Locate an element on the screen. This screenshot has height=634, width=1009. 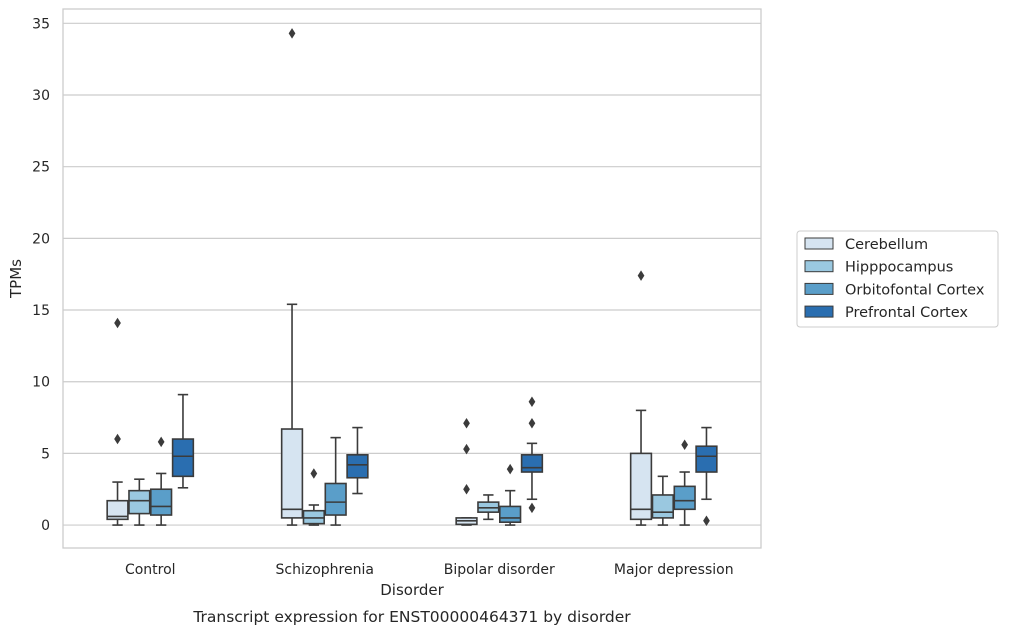
y-tick-label: 20 is located at coordinates (41, 239).